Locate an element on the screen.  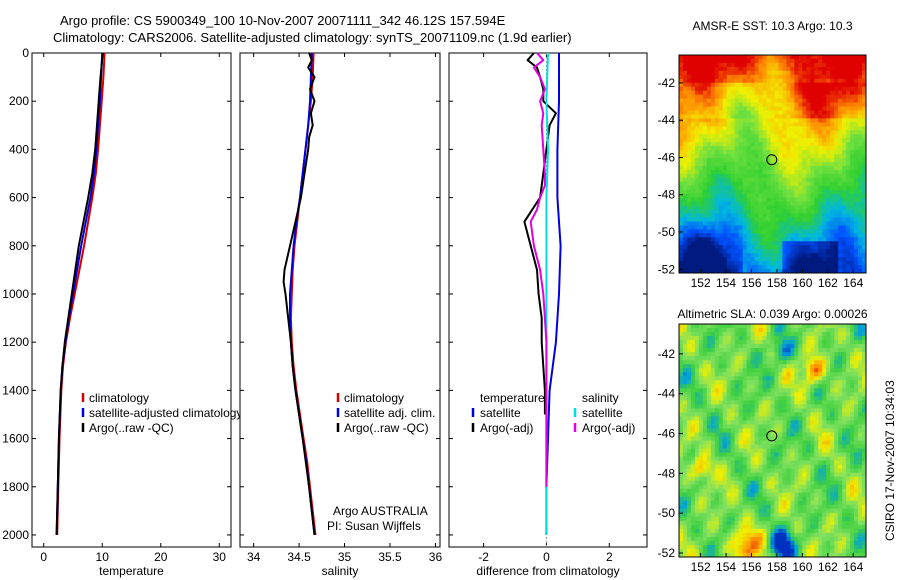
legend-heading: salinity is located at coordinates (600, 398).